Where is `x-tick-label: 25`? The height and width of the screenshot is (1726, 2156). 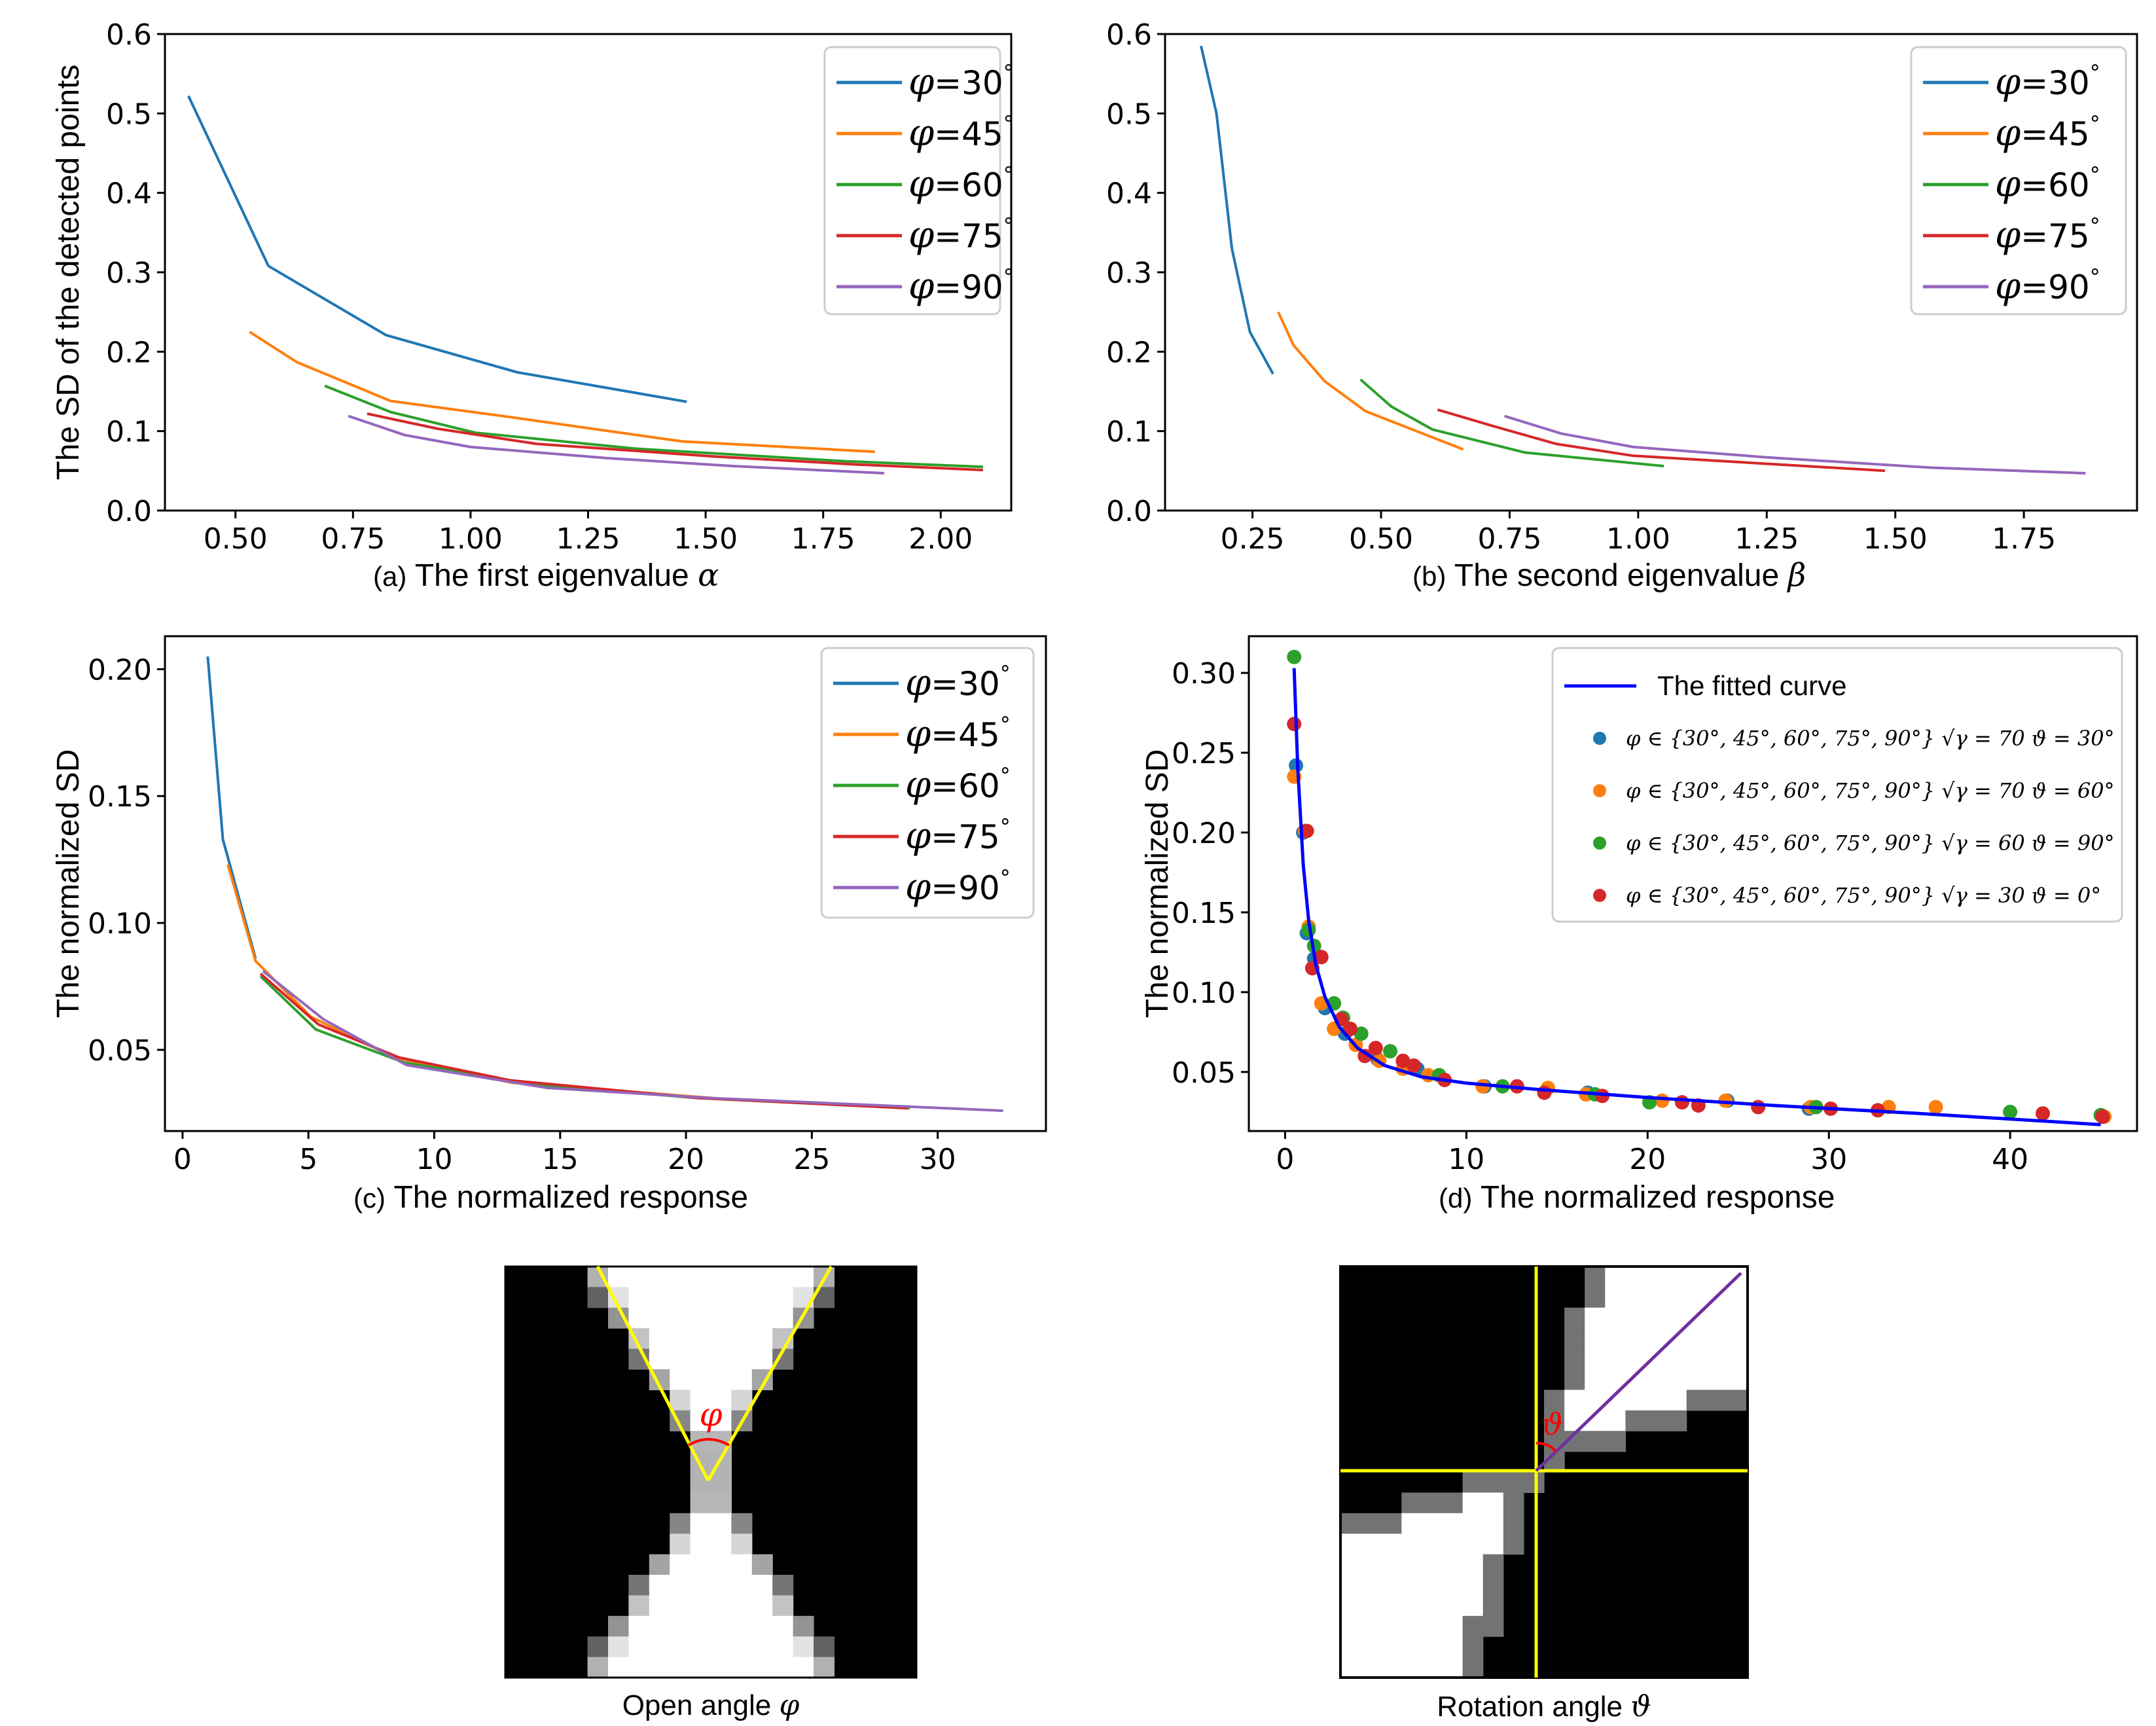
x-tick-label: 25 is located at coordinates (811, 1159).